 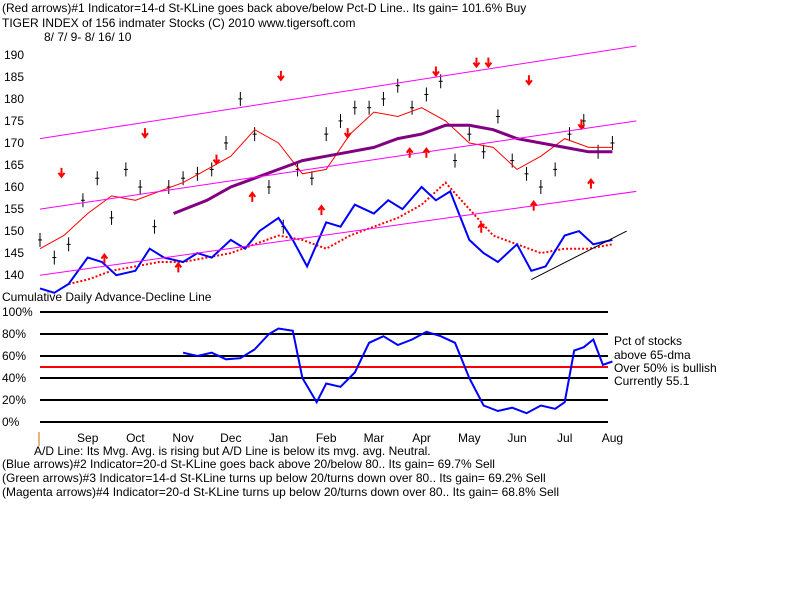 I want to click on month-tick-label: Jul, so click(x=564, y=438).